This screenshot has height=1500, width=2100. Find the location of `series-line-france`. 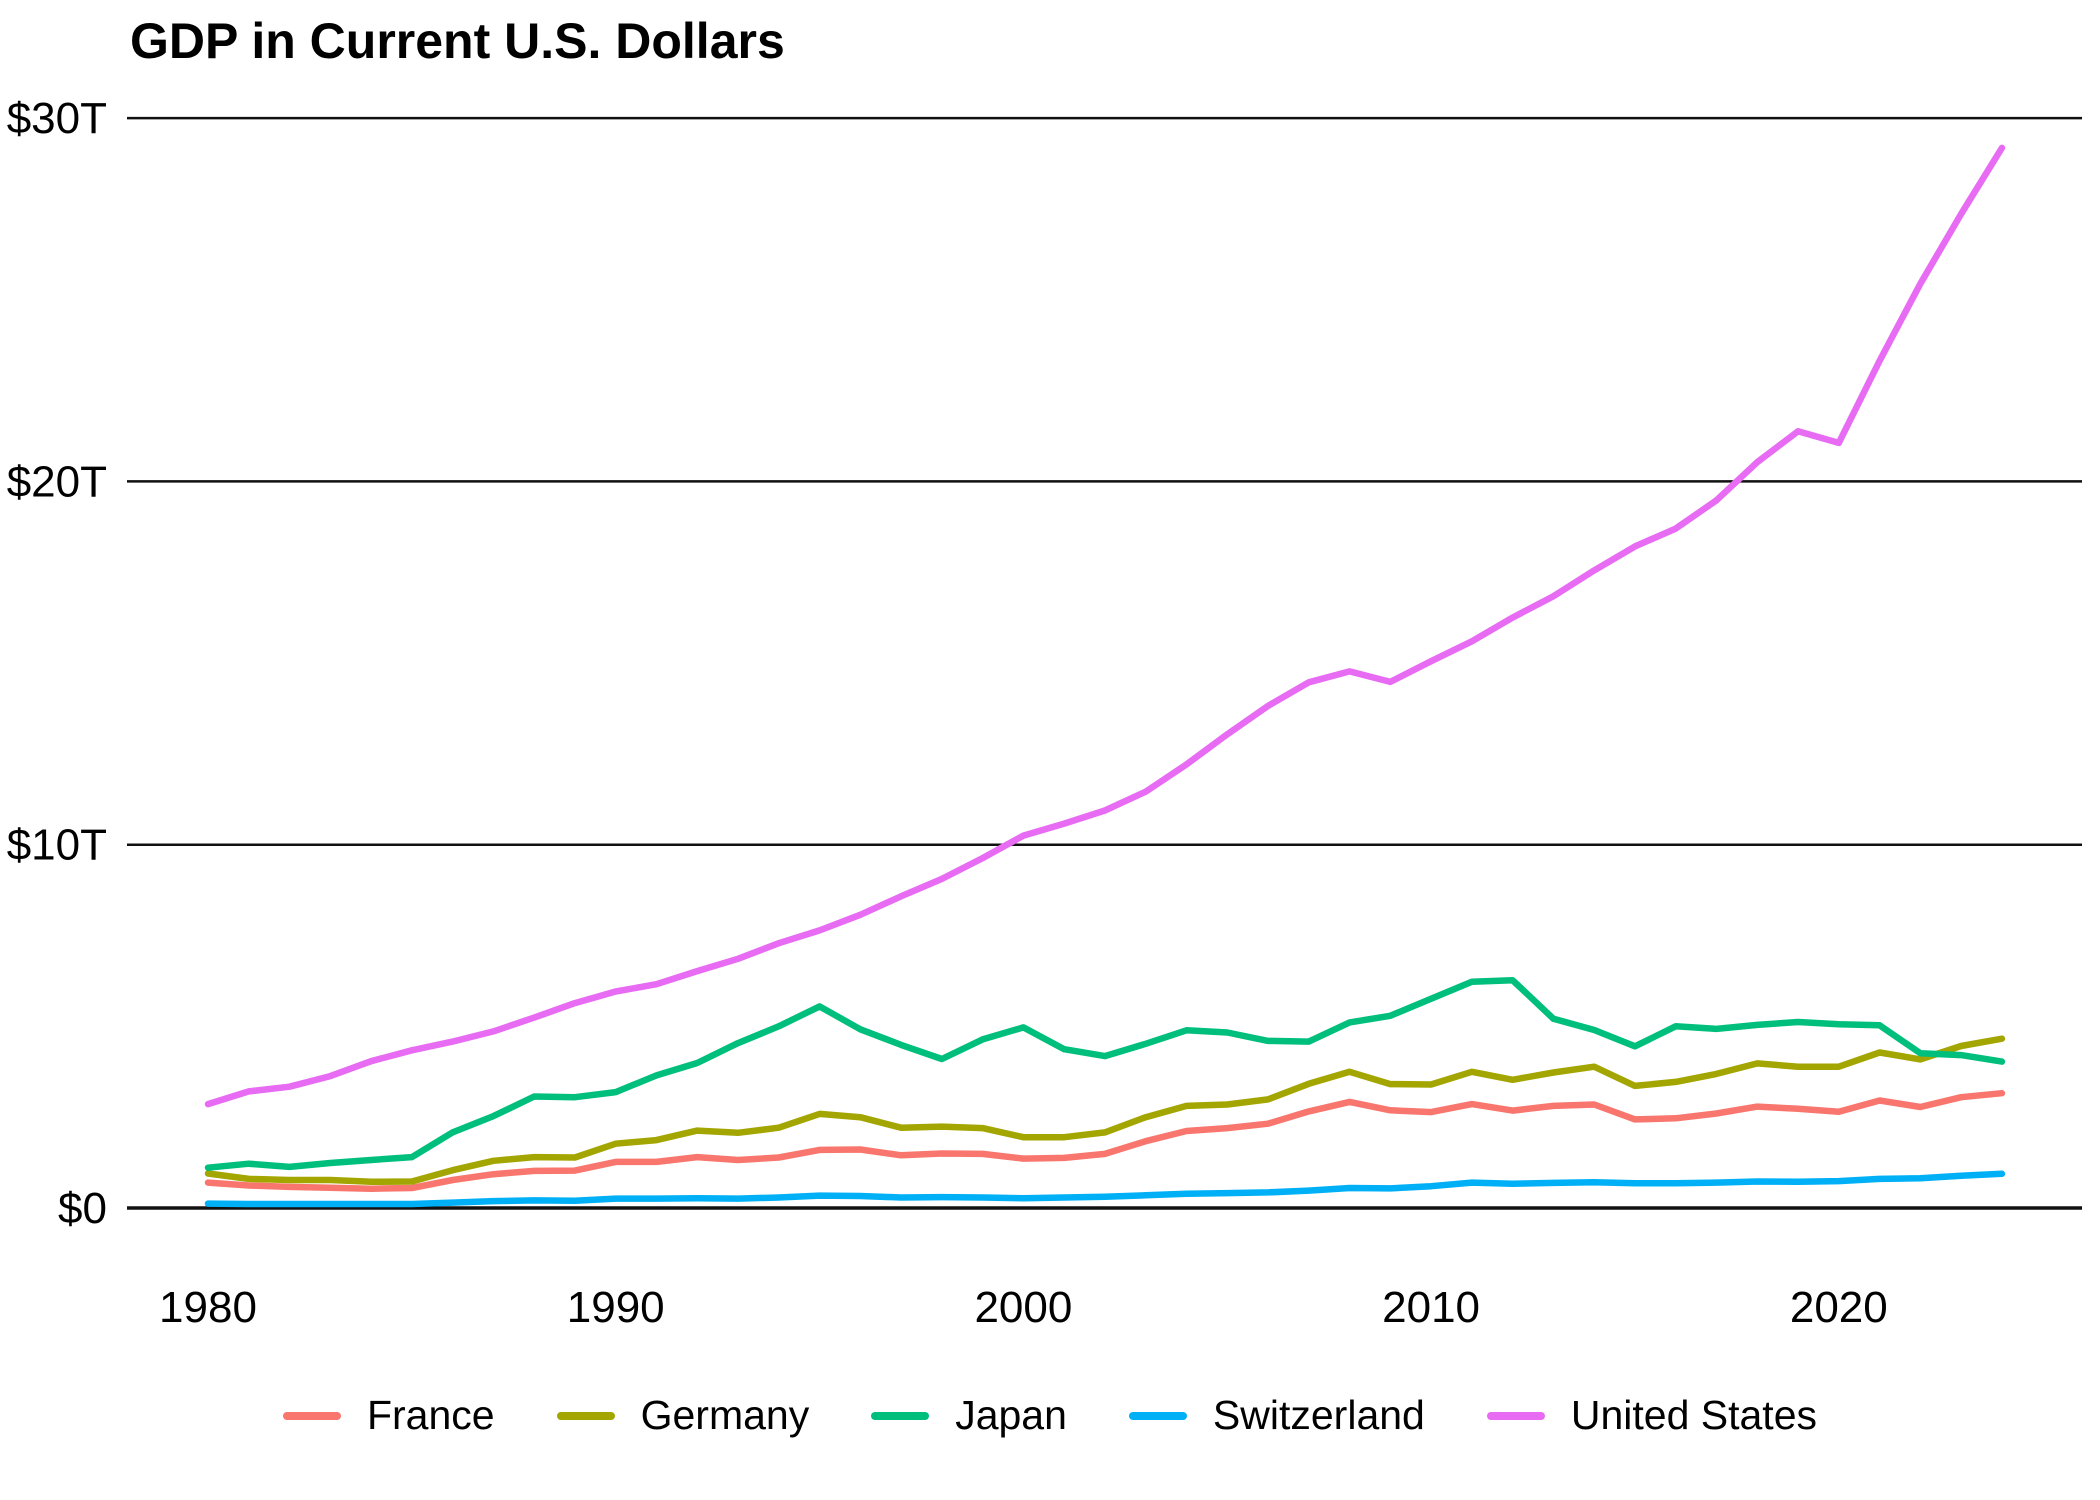

series-line-france is located at coordinates (1105, 1140).